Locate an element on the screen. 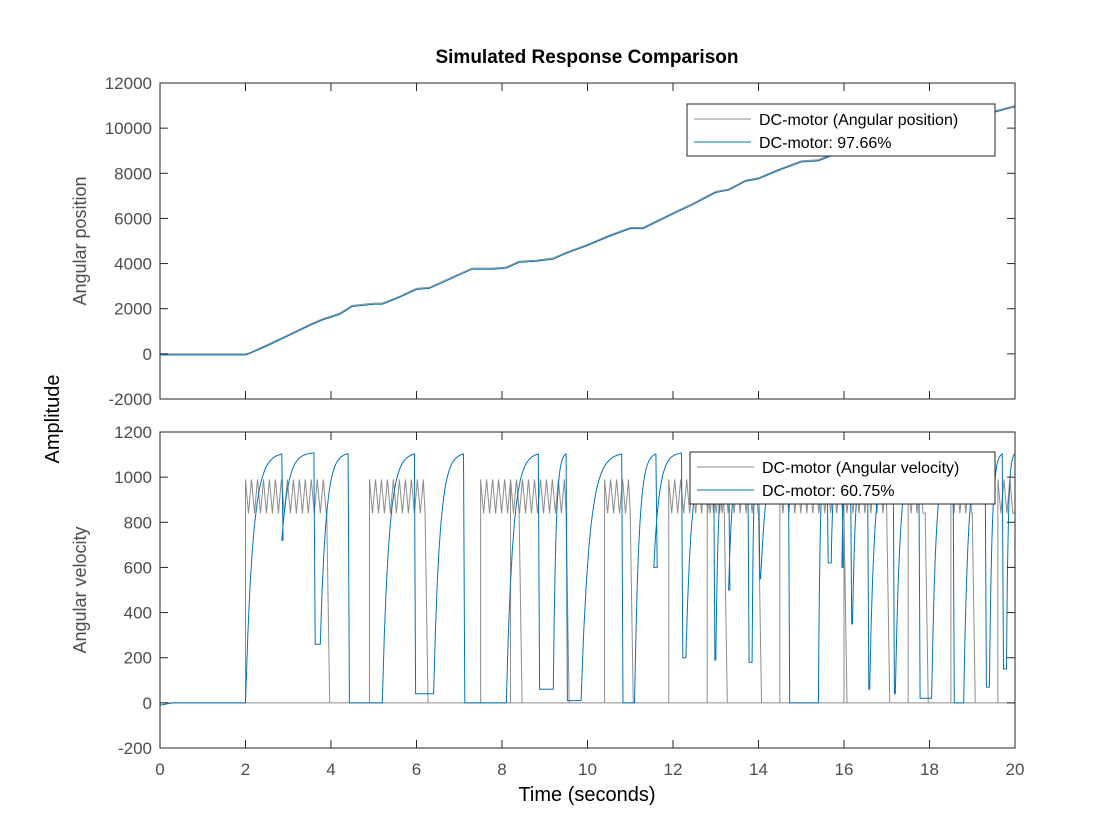 The height and width of the screenshot is (840, 1120). bottom-xtick-label: 12 is located at coordinates (673, 769).